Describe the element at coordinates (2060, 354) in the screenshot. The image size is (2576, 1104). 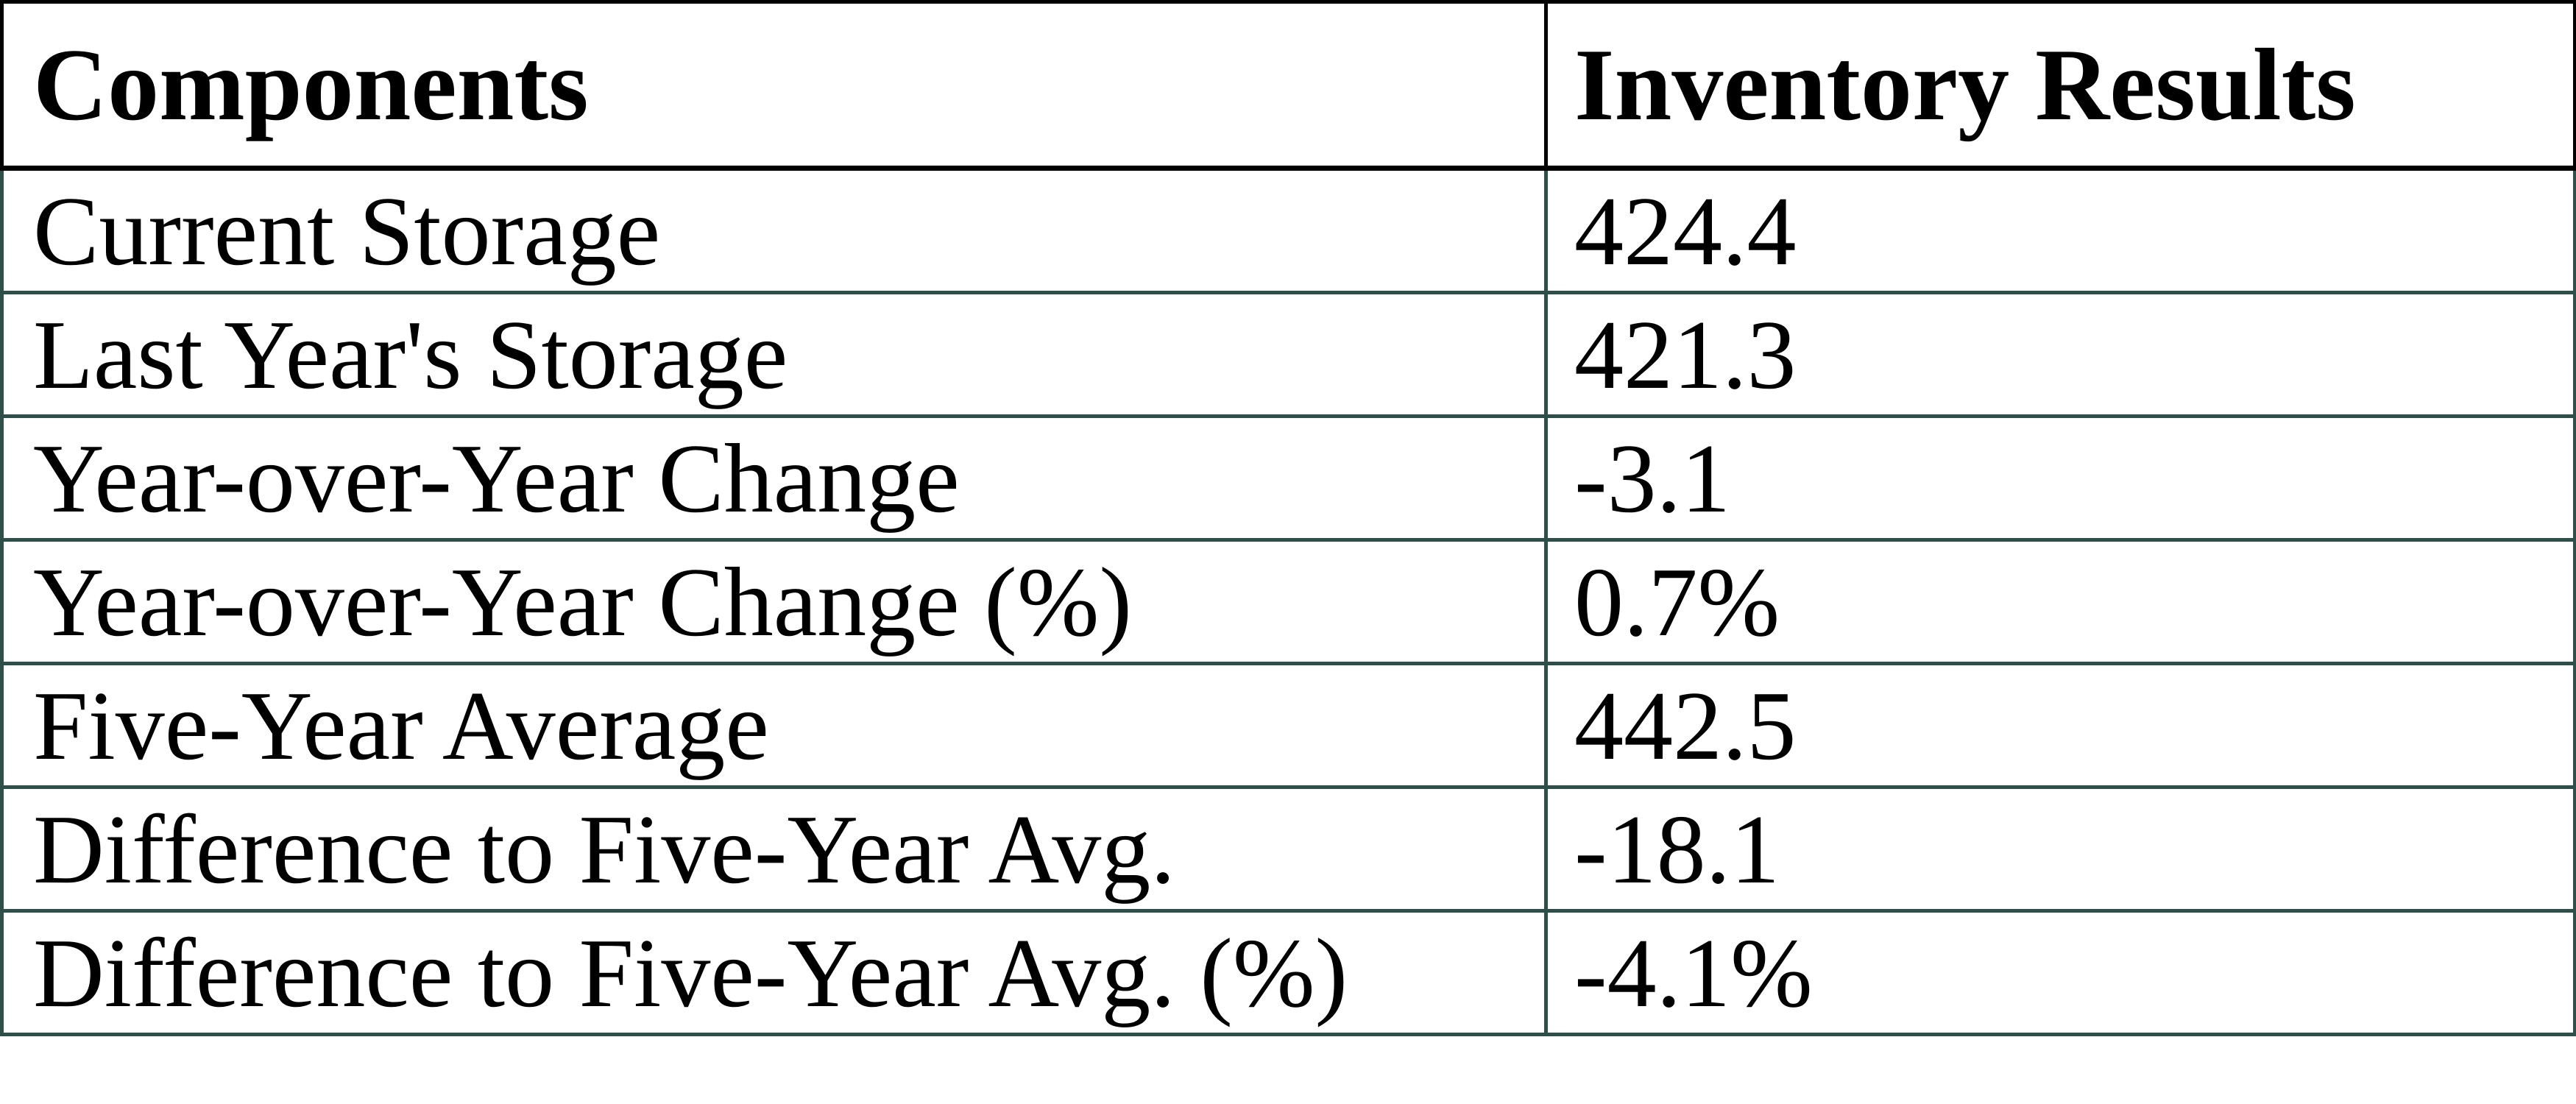
I see `inventory-value-cell: 421.3` at that location.